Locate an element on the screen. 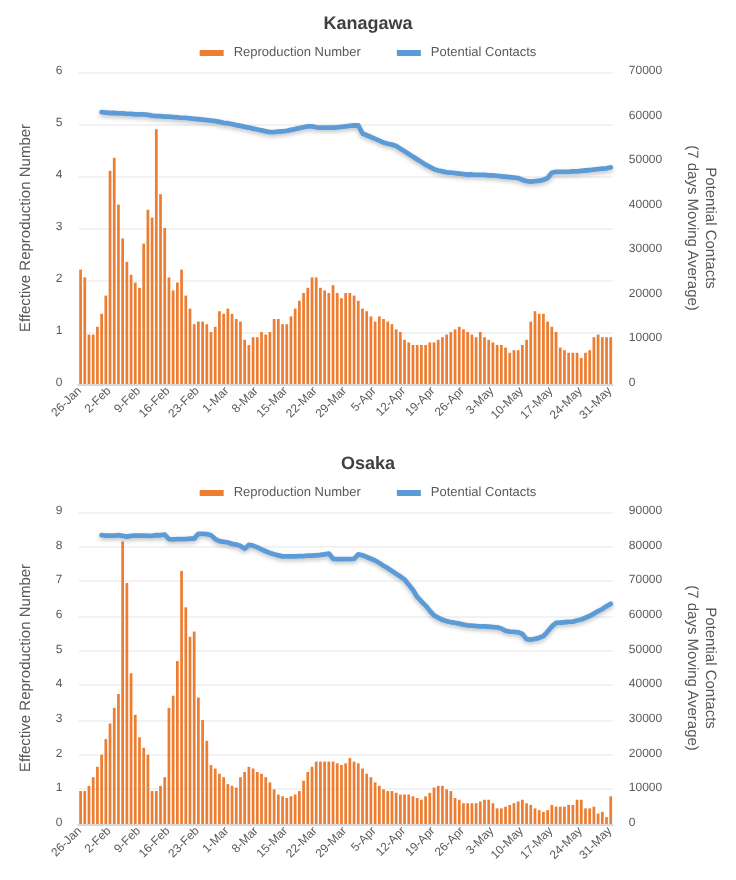 This screenshot has width=736, height=880. chart-title: Osaka is located at coordinates (368, 463).